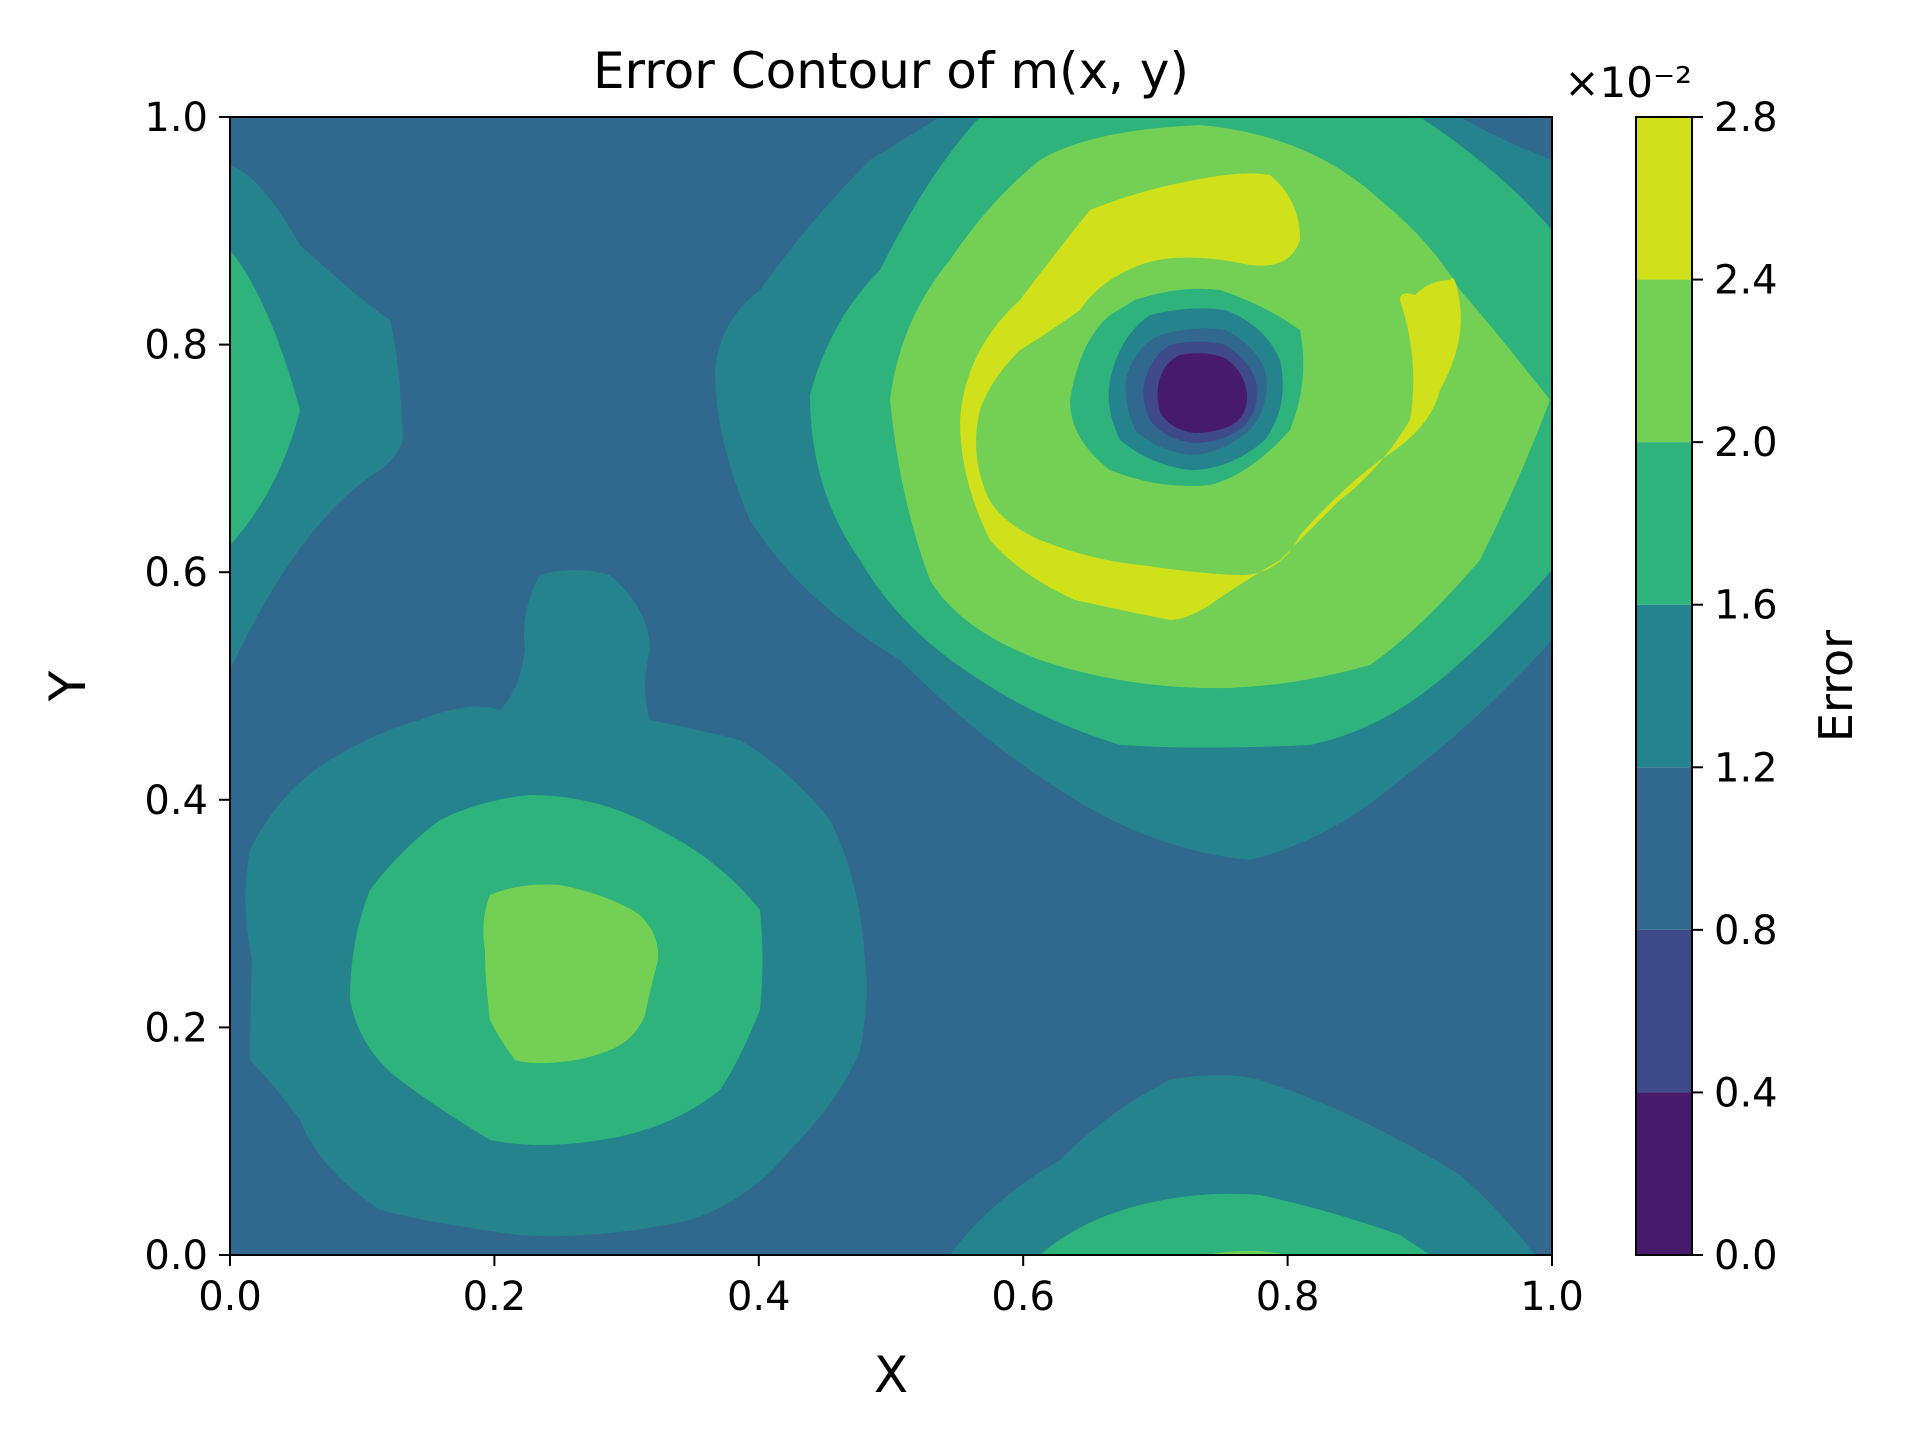 The width and height of the screenshot is (1920, 1440). I want to click on y-tick-label: 0.6, so click(176, 573).